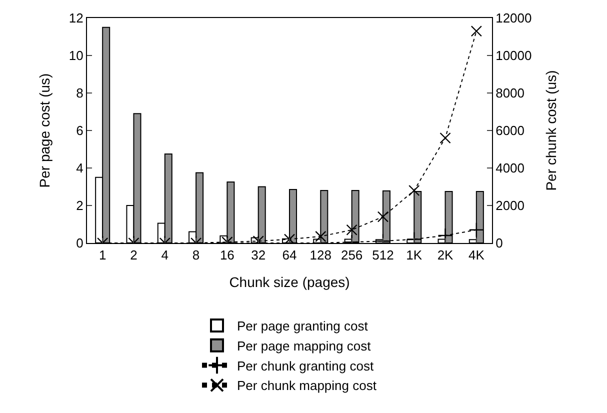  I want to click on x-tick-label: 1, so click(102, 255).